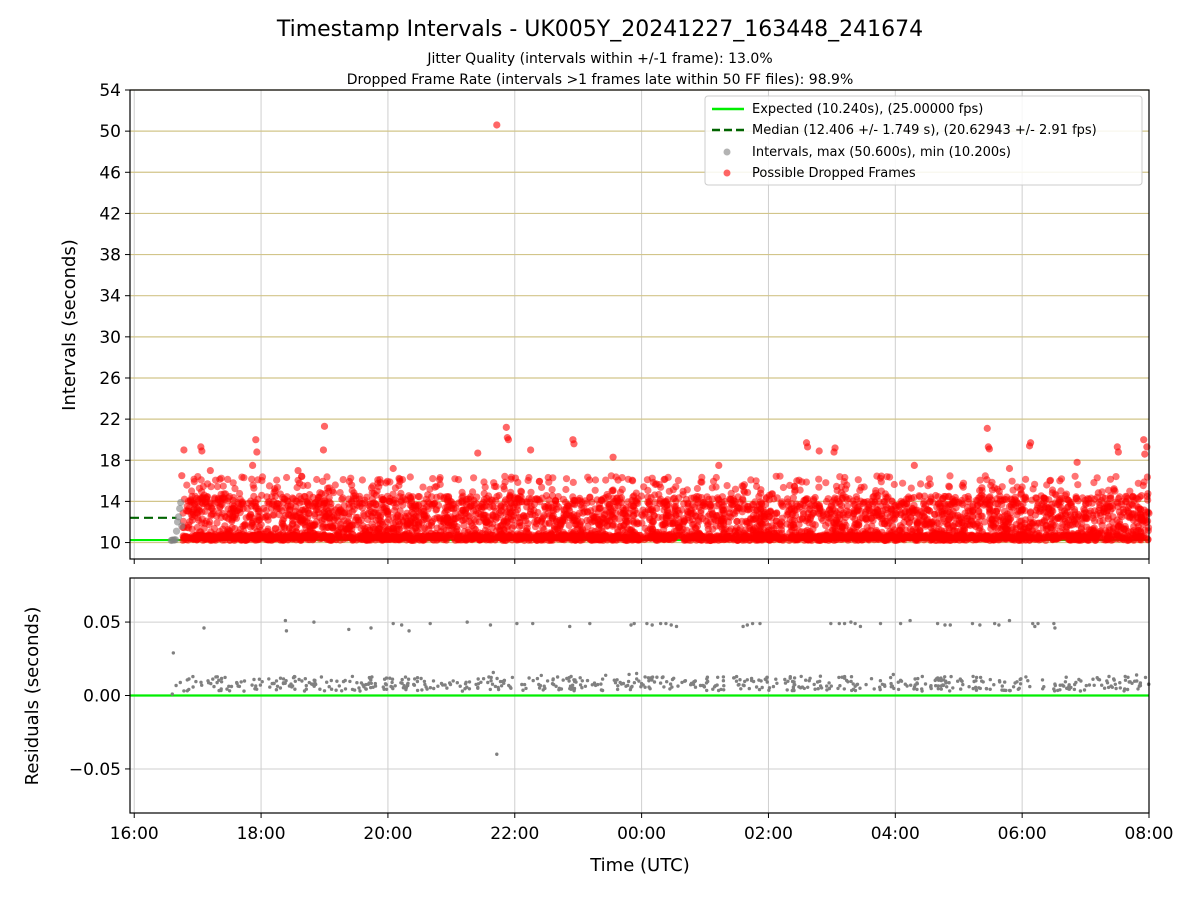  I want to click on top-ytick-label: 10, so click(110, 544).